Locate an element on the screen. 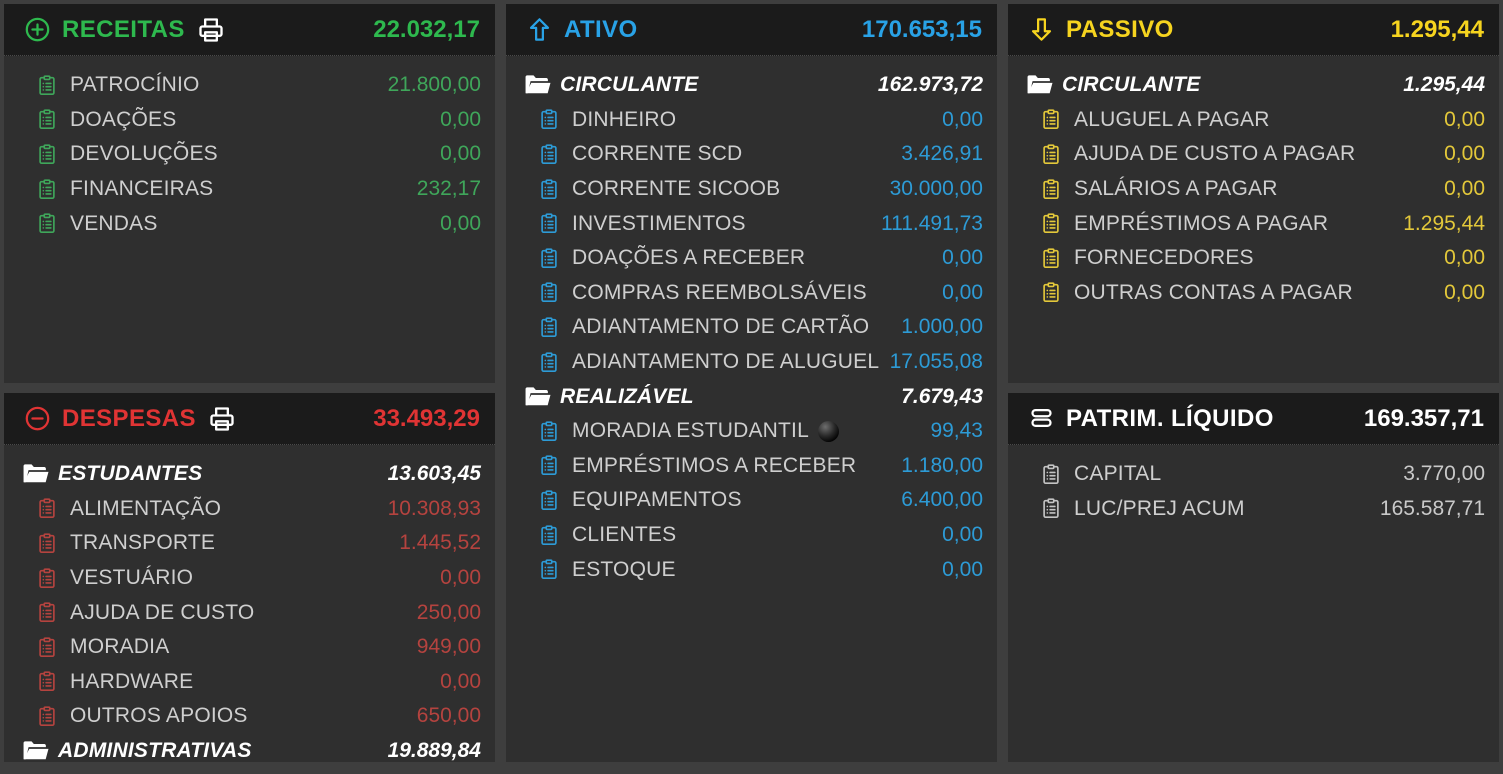 The width and height of the screenshot is (1503, 774). group-row: CIRCULANTE 162.973,72 is located at coordinates (751, 85).